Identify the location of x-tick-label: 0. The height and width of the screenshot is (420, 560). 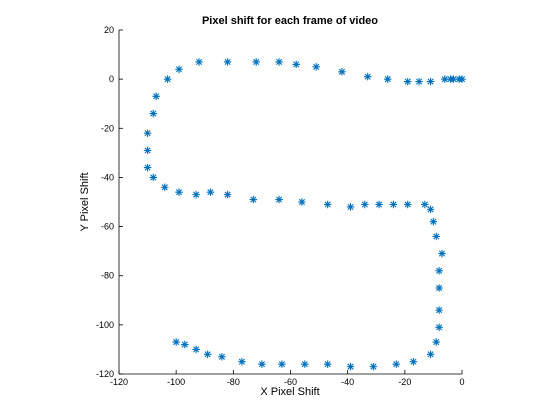
(461, 382).